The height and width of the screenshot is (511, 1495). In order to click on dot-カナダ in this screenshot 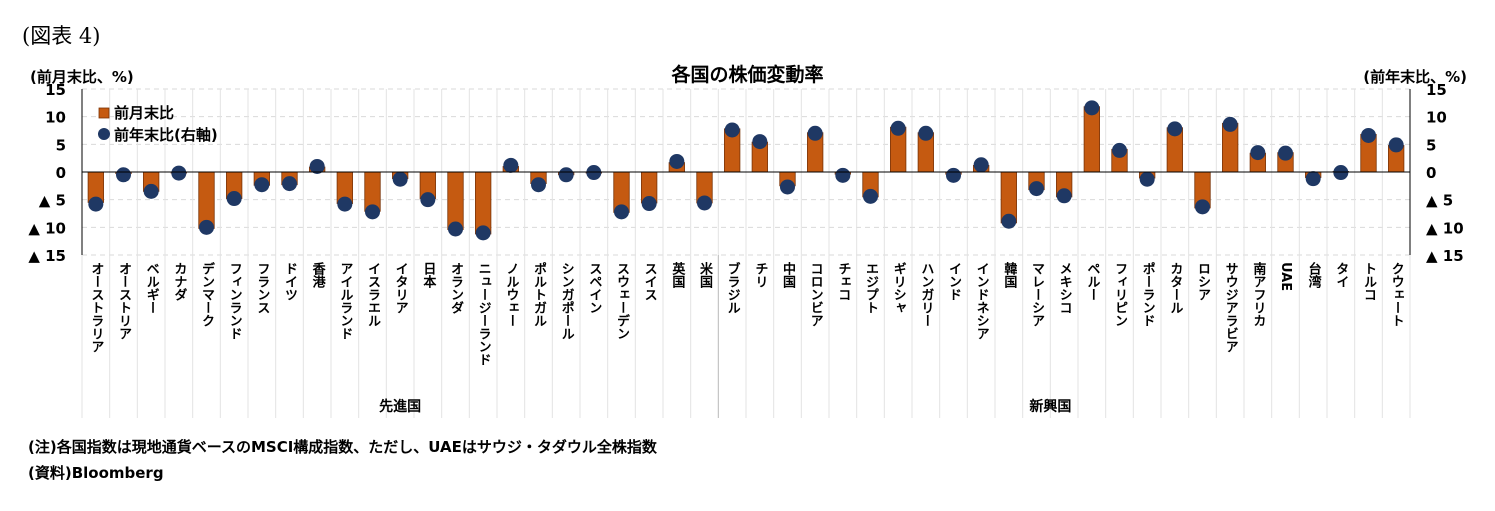, I will do `click(179, 173)`.